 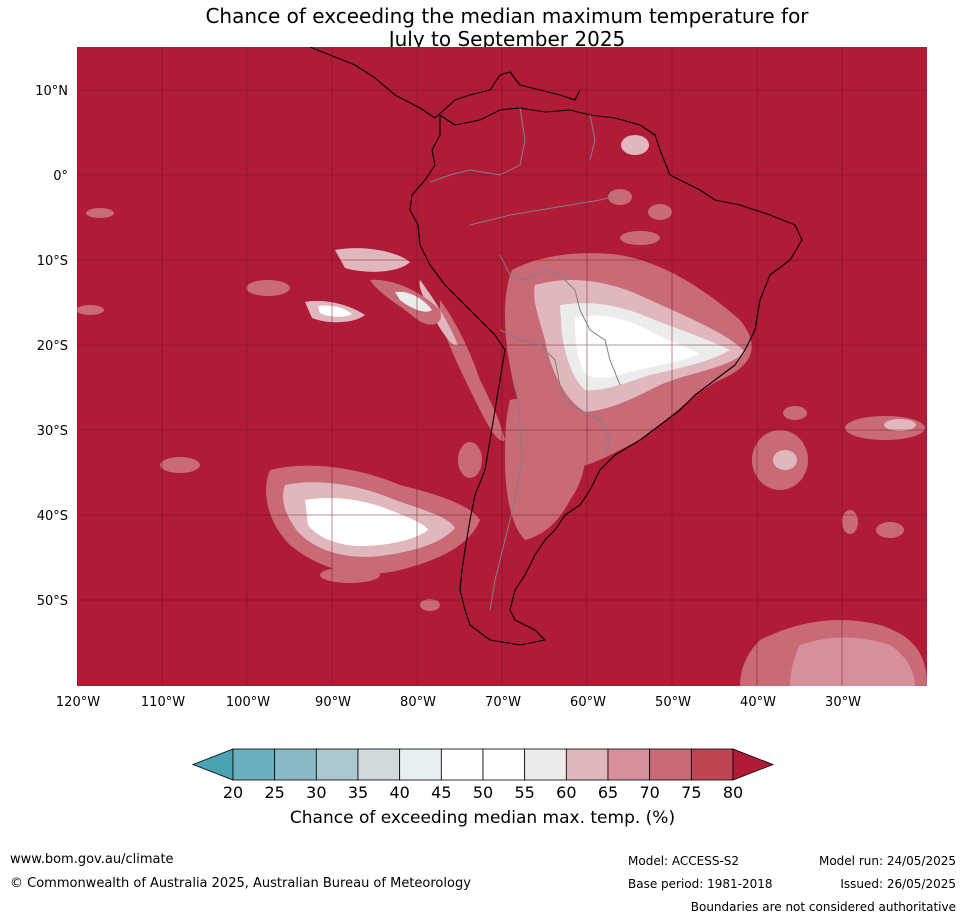 I want to click on colorbar: 20 25 30 35 40 45 50 55 60 65 70 75 80, so click(x=483, y=775).